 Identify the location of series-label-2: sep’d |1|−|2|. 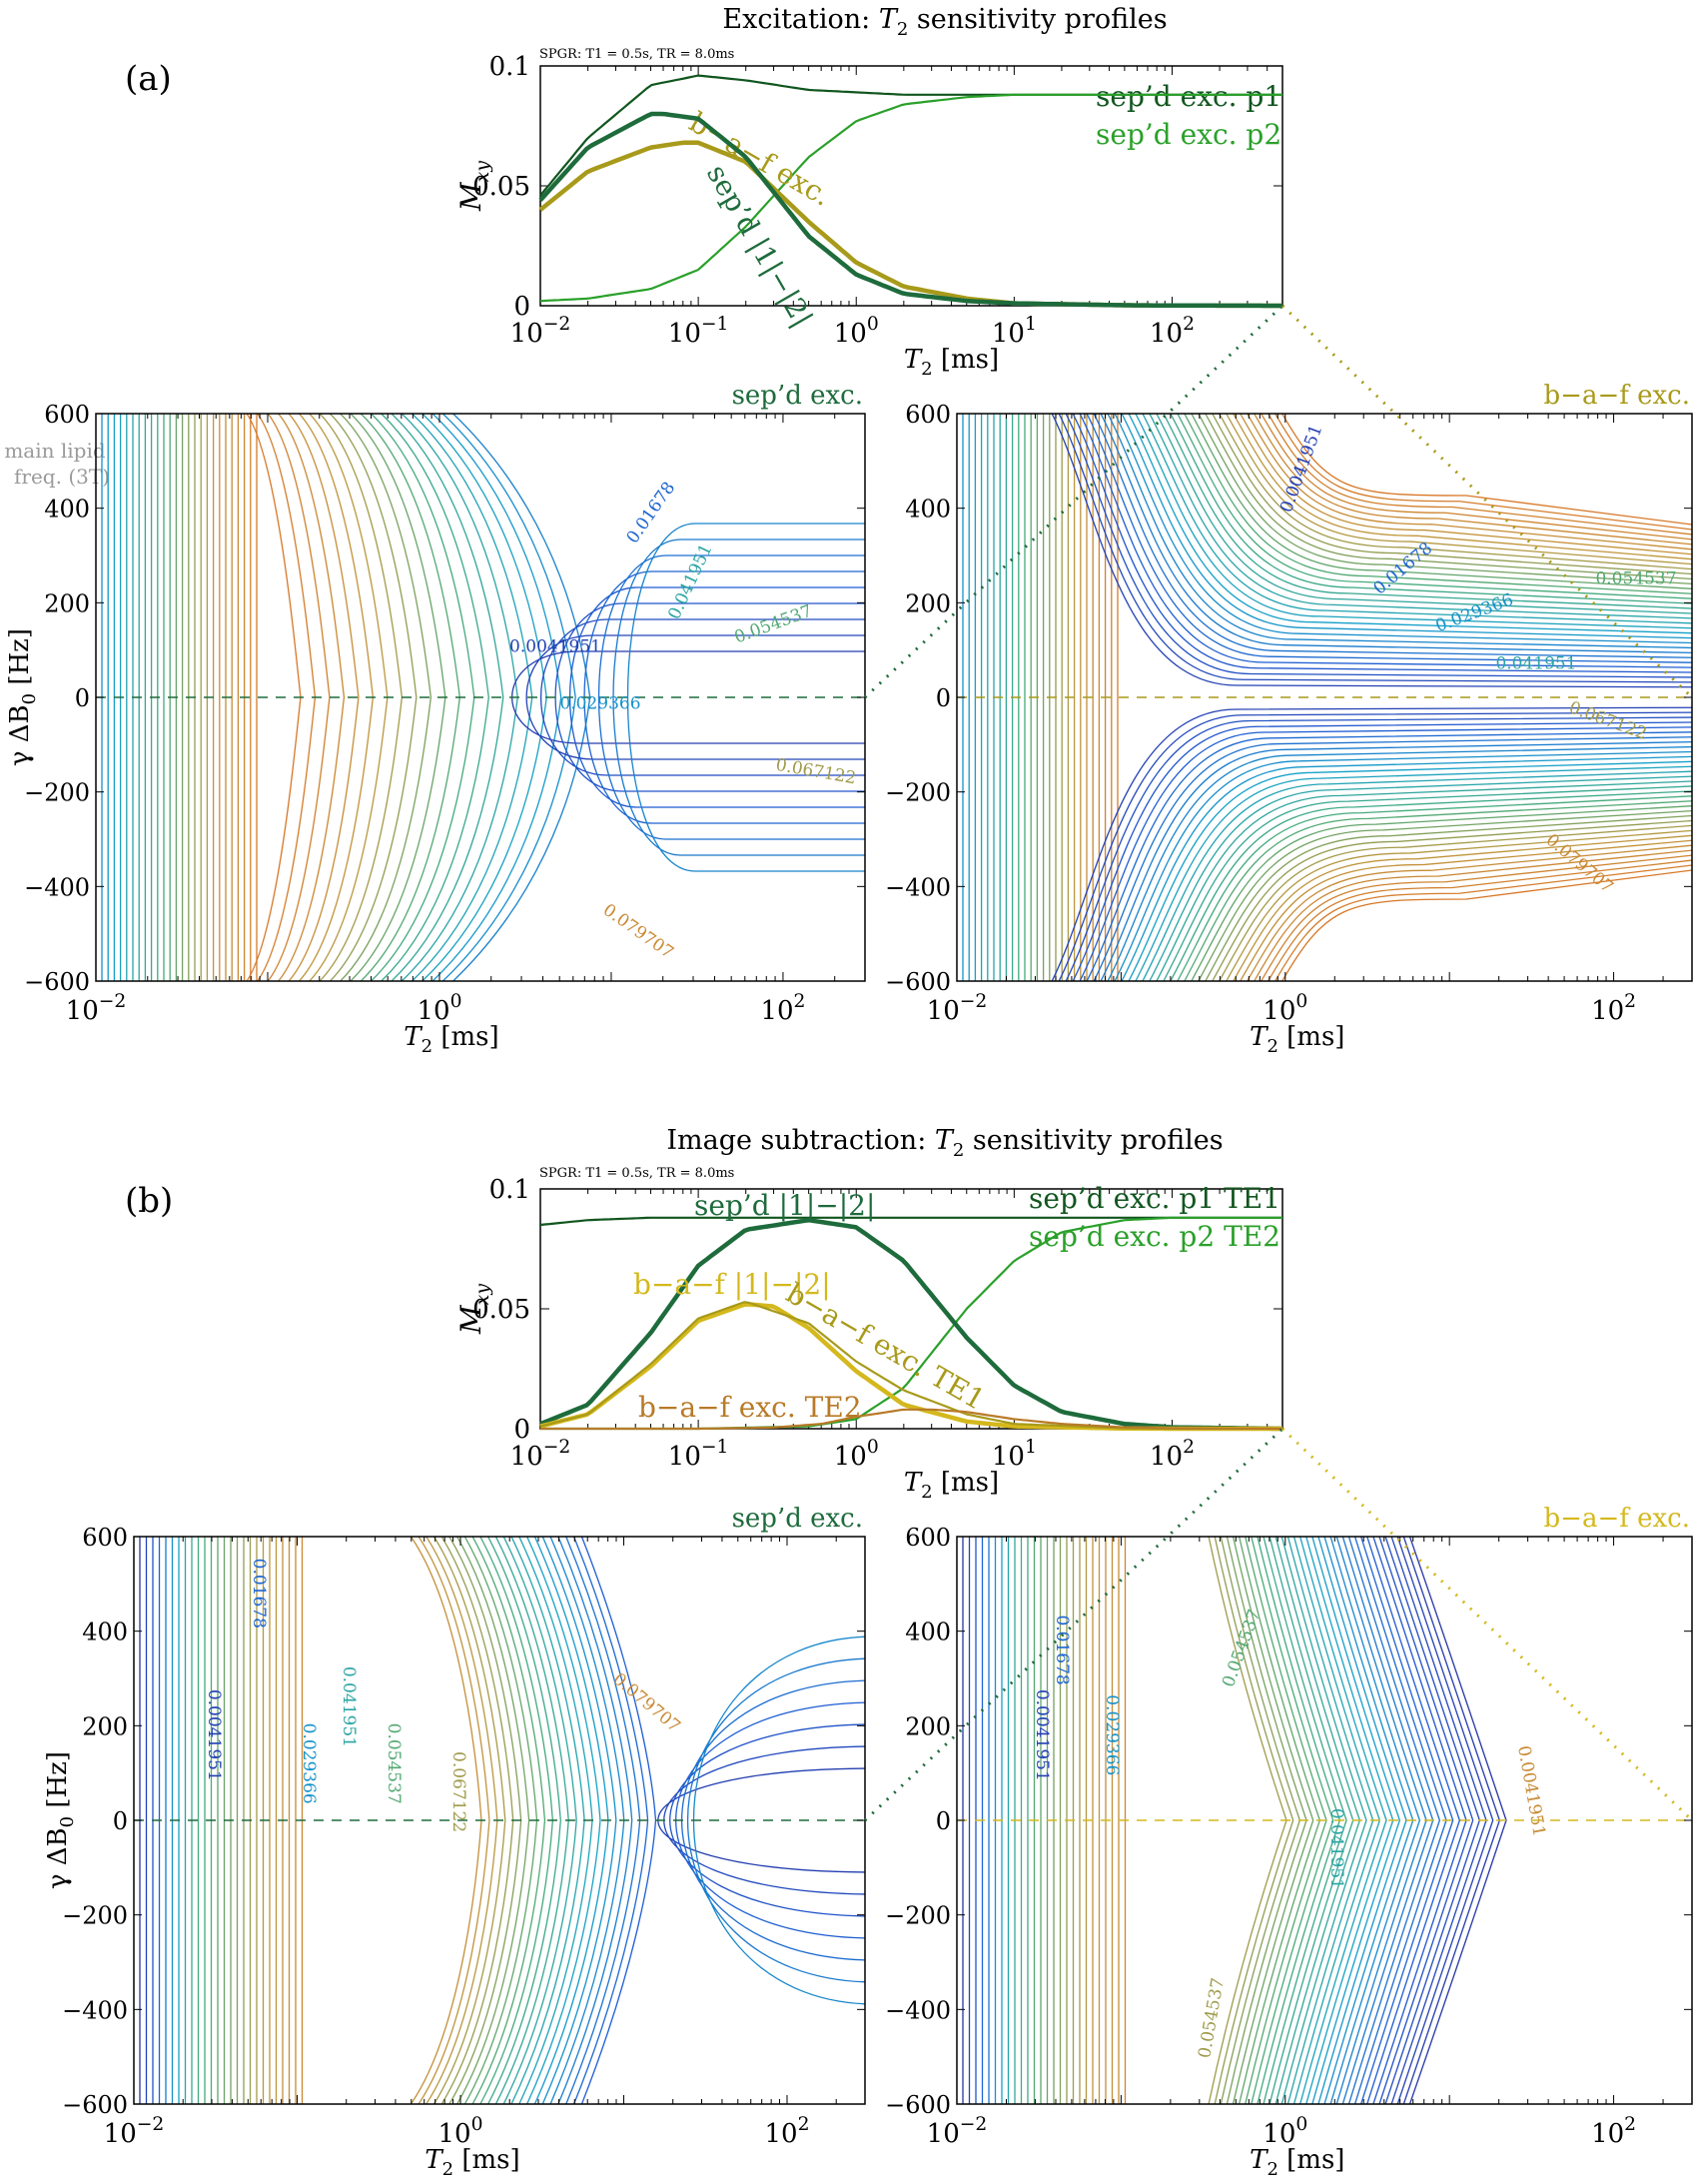
(784, 1205).